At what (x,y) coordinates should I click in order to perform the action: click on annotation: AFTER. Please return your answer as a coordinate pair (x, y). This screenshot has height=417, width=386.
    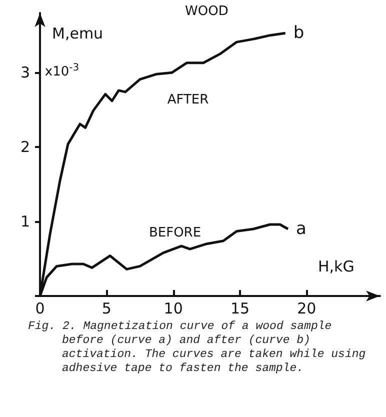
    Looking at the image, I should click on (188, 100).